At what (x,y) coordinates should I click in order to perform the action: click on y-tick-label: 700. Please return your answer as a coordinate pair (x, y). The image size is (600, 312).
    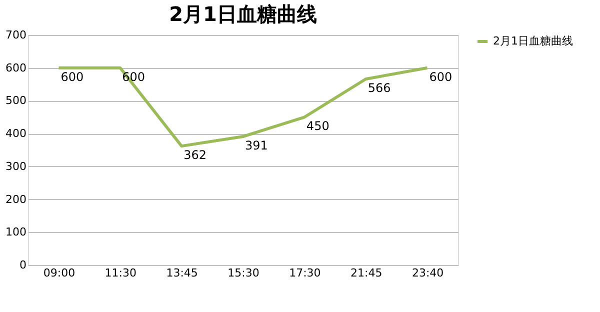
    Looking at the image, I should click on (16, 35).